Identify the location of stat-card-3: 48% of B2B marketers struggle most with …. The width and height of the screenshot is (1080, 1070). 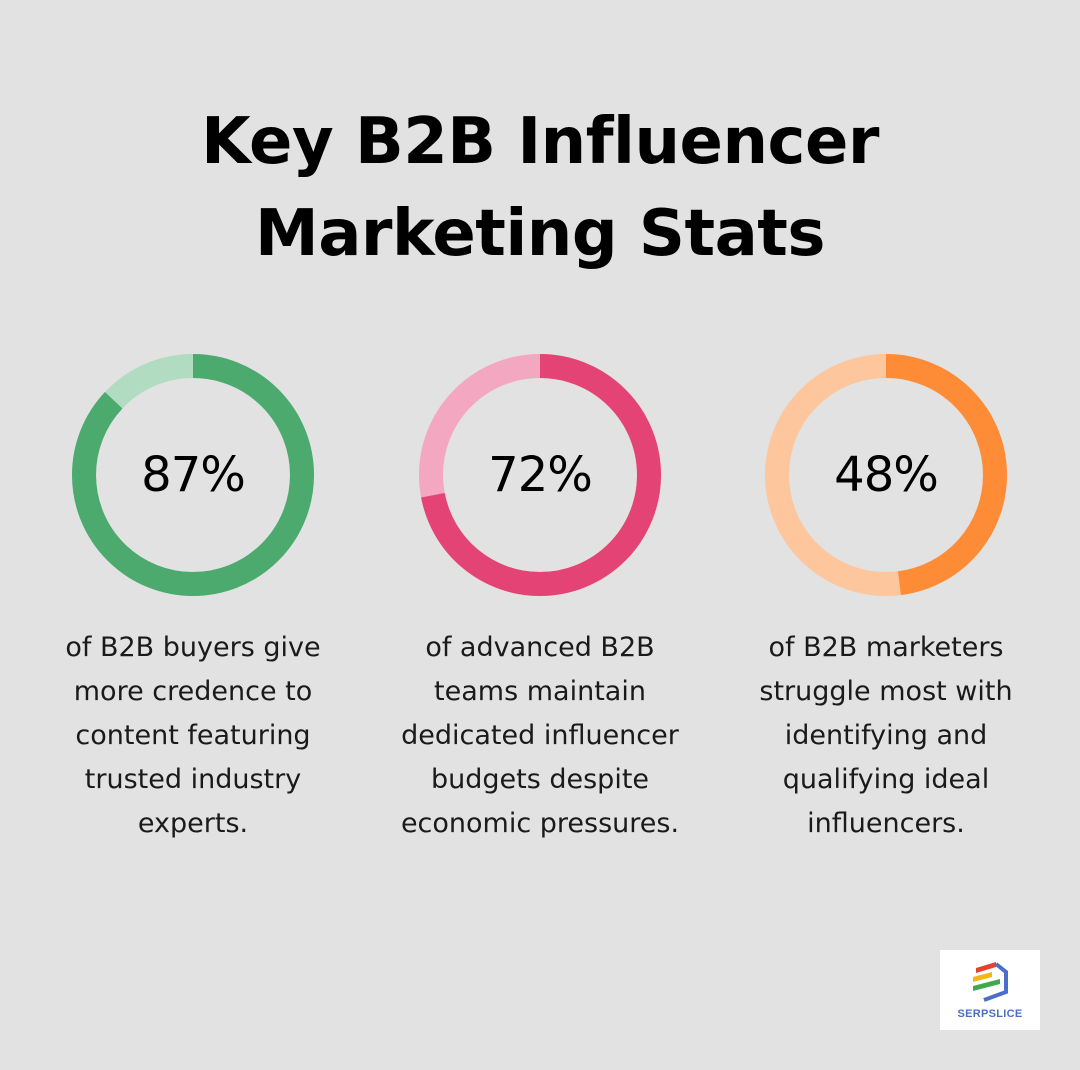
(886, 600).